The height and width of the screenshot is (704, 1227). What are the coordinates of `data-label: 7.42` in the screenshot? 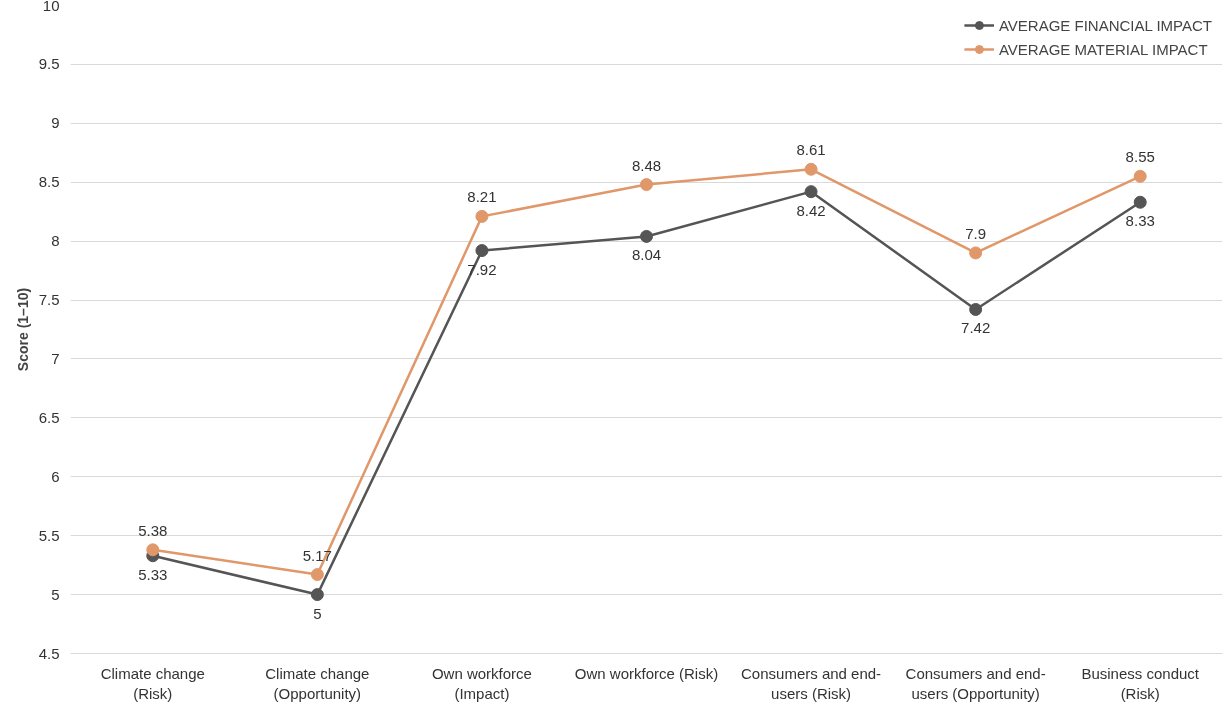 It's located at (976, 328).